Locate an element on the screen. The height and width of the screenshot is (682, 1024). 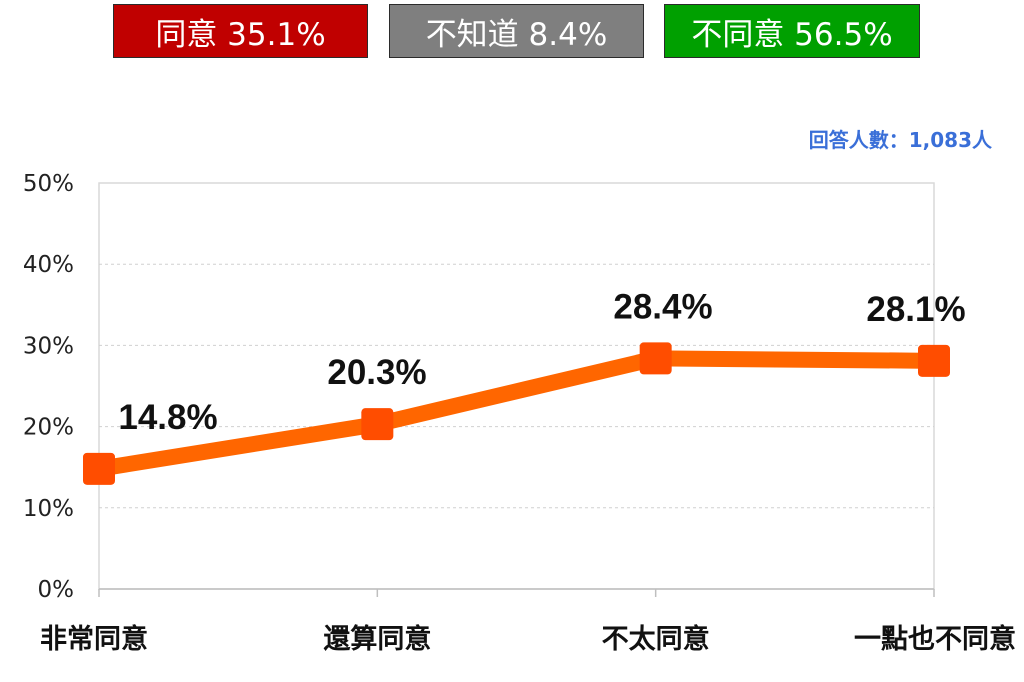
respondent-count: 回答人數：1,083人 is located at coordinates (900, 140).